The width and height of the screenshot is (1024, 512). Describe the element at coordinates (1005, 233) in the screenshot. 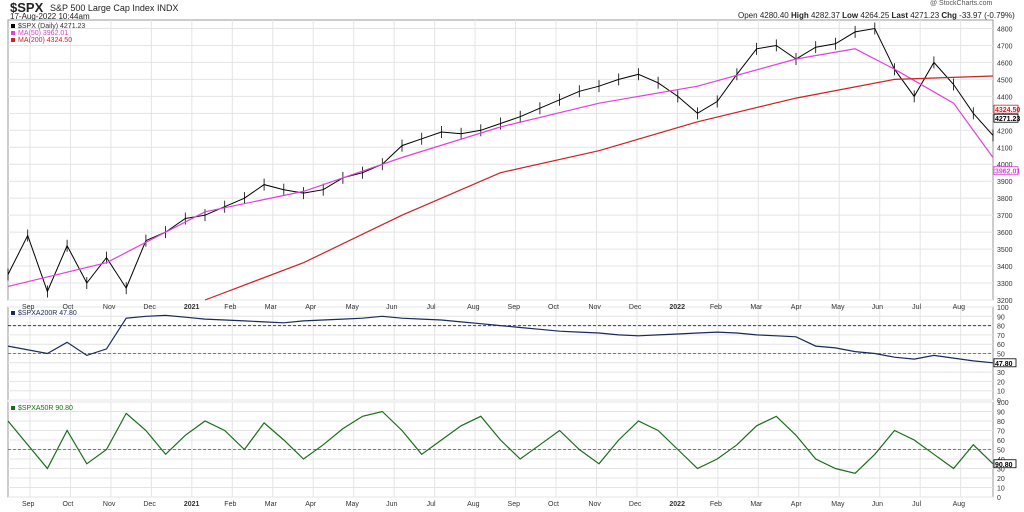

I see `y-tick-label: 3600` at that location.